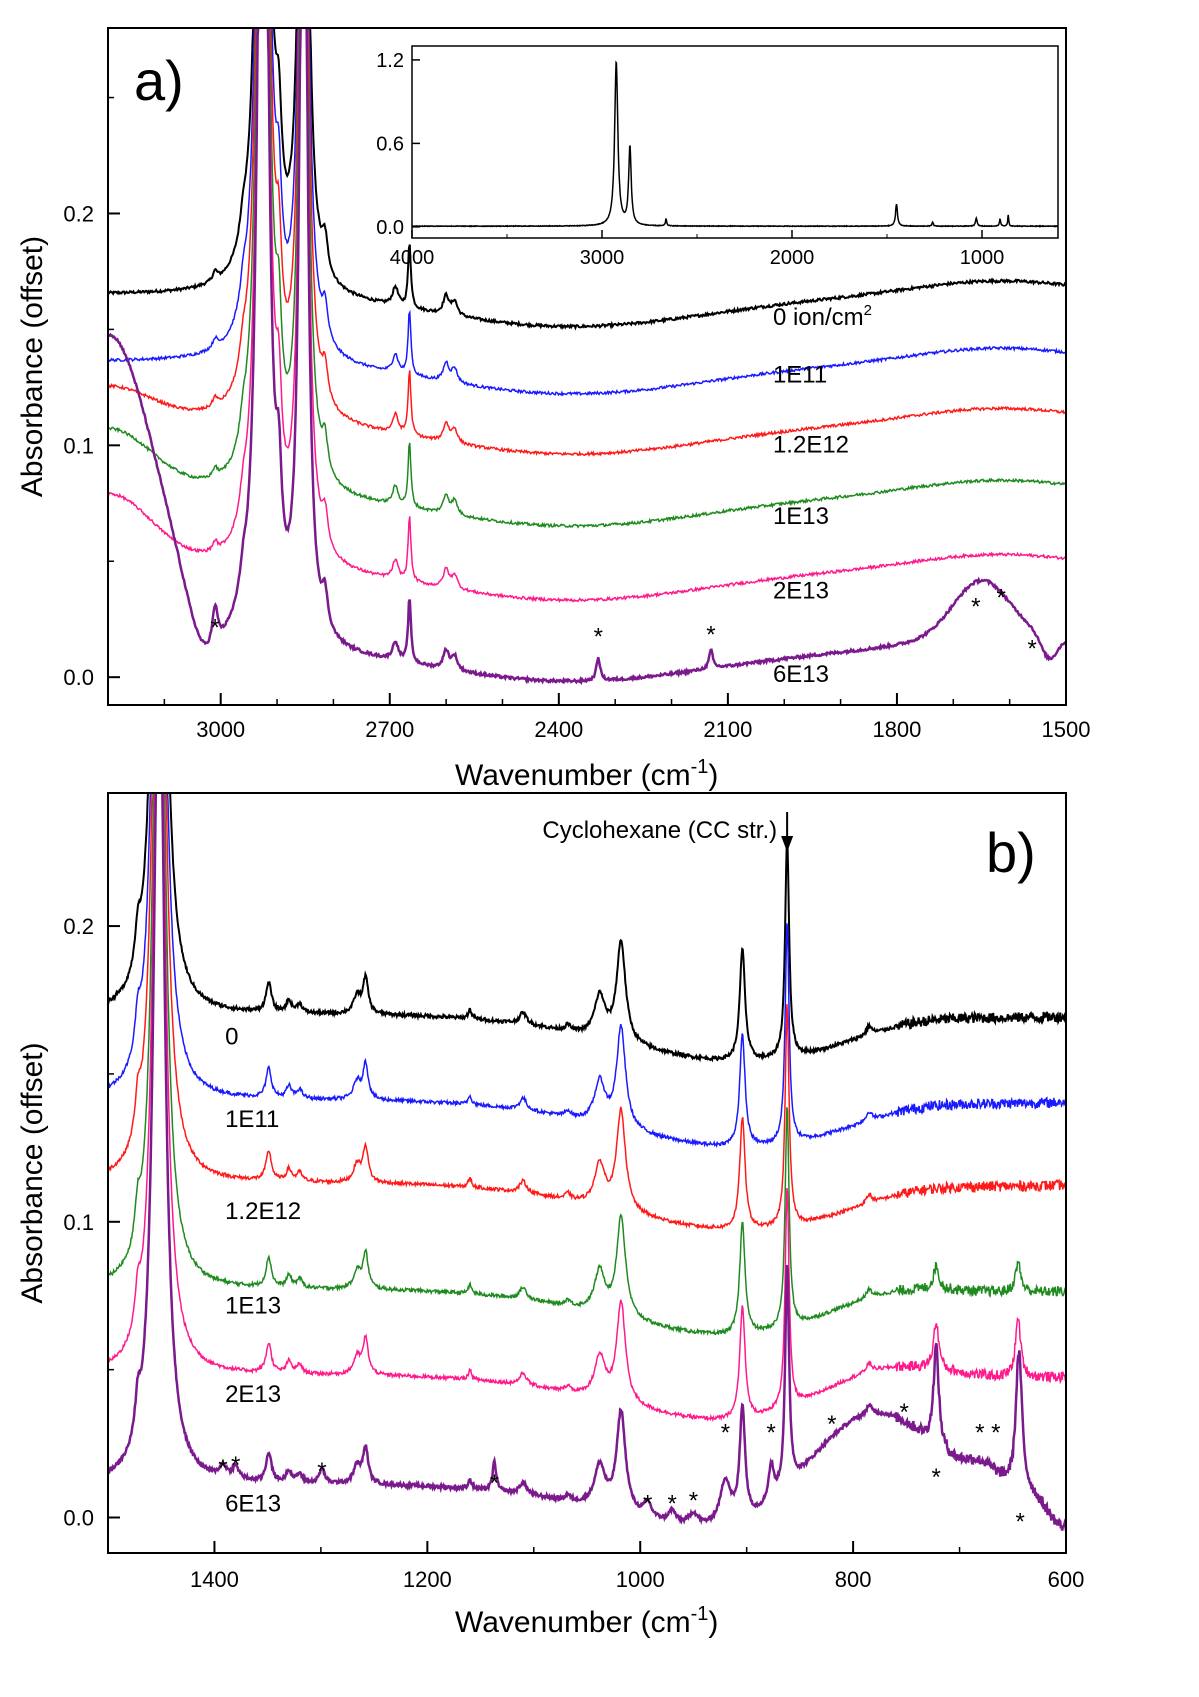 Image resolution: width=1199 pixels, height=1697 pixels. I want to click on inset-y-tick-label-1: 0.6, so click(390, 144).